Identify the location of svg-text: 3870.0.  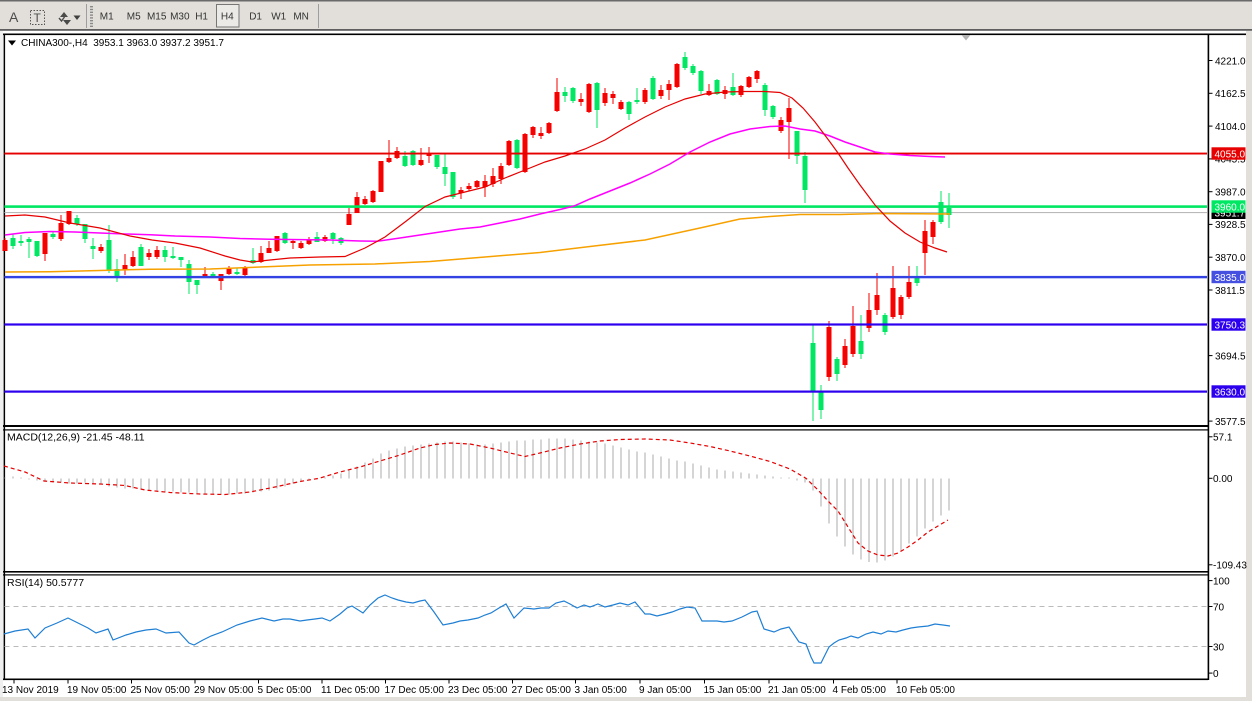
(1230, 258).